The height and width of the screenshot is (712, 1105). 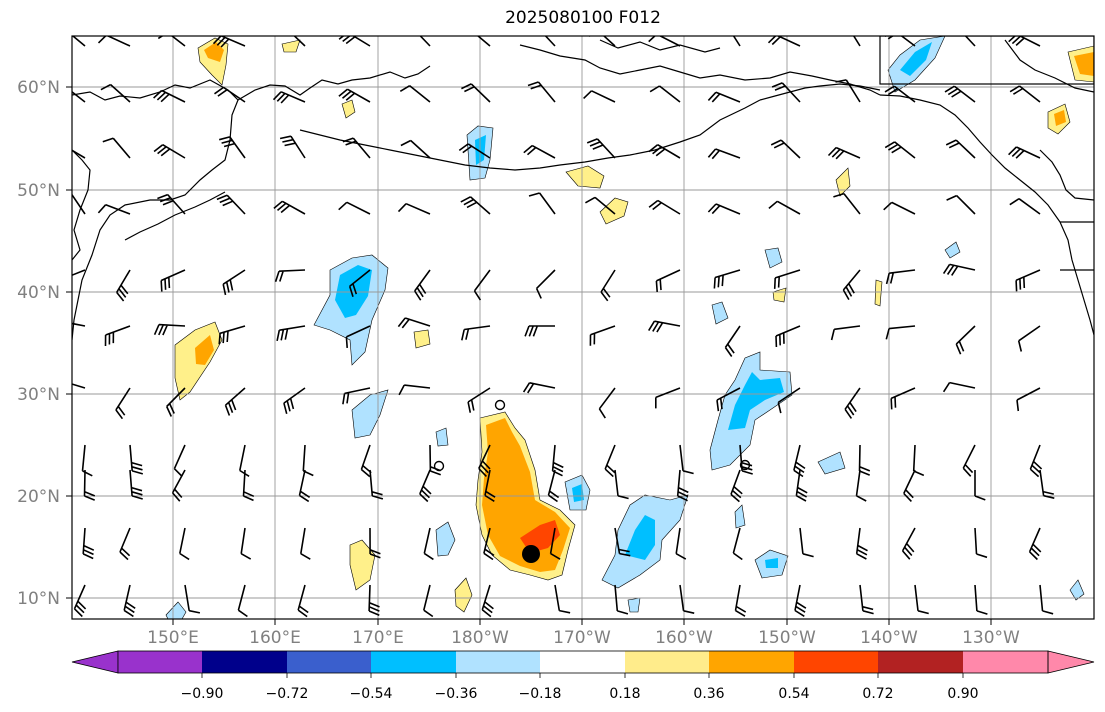 I want to click on lat-label: 50°N, so click(x=38, y=191).